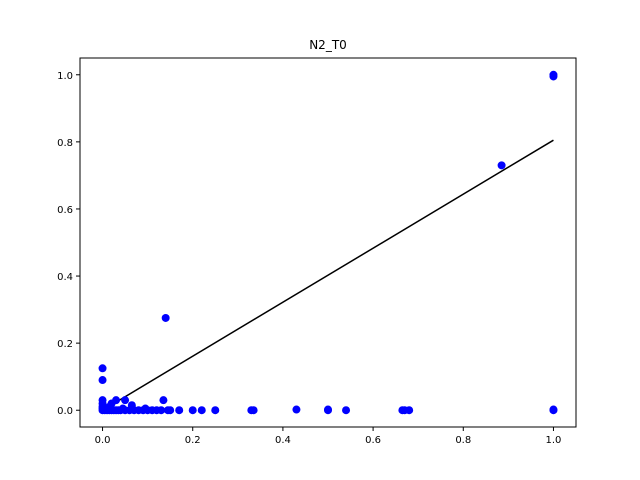 Image resolution: width=640 pixels, height=480 pixels. I want to click on y-tick-label: 0.6, so click(65, 210).